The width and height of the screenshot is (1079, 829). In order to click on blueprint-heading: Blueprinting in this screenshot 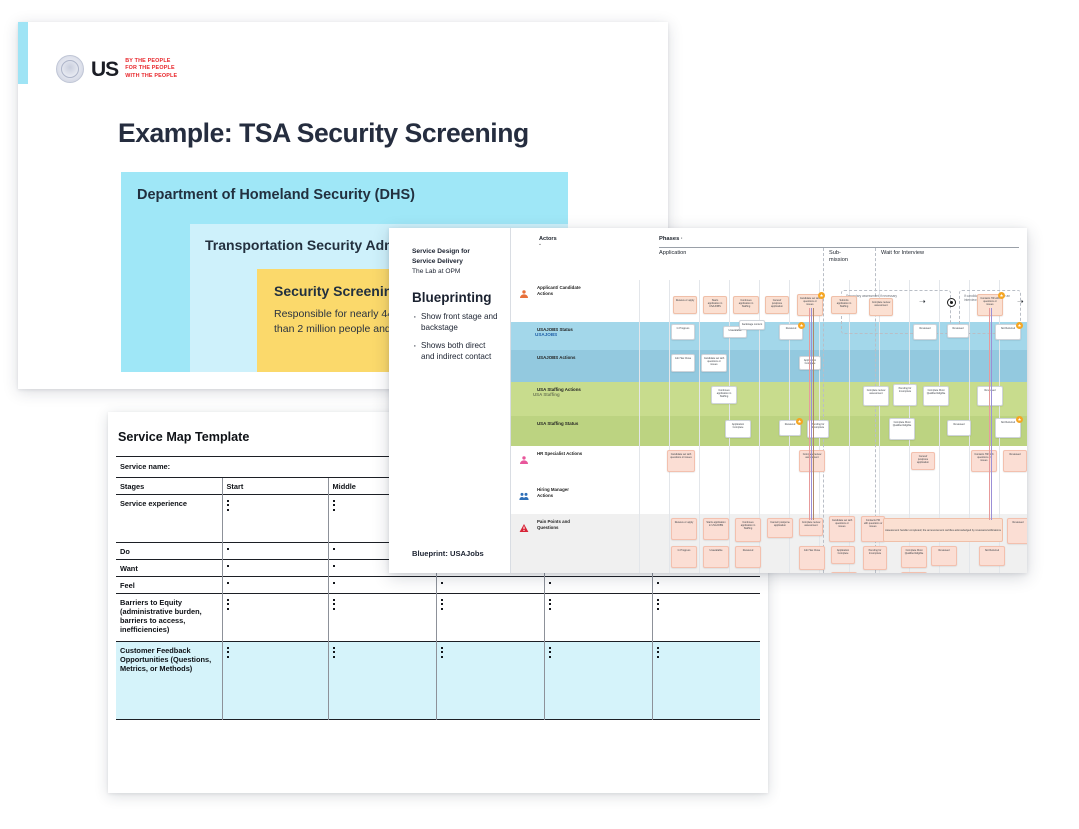, I will do `click(452, 297)`.